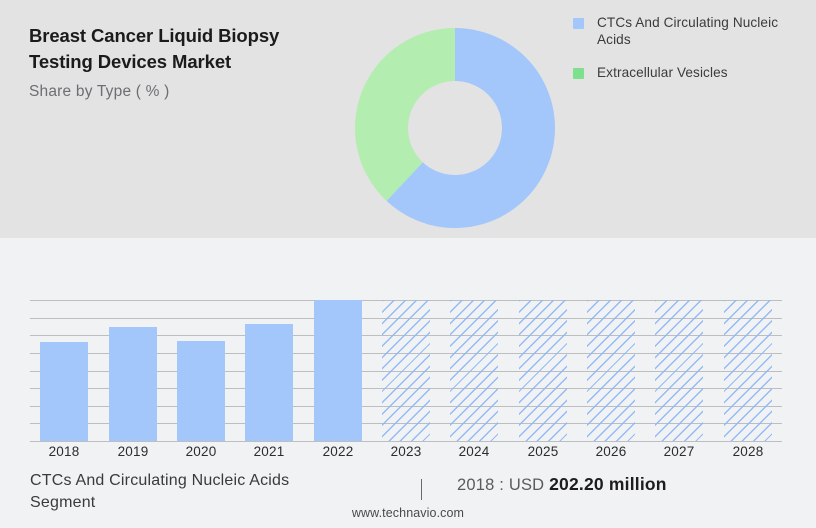 This screenshot has height=528, width=816. I want to click on legend-item-ctcs: CTCs And Circulating Nucleic Acids, so click(690, 31).